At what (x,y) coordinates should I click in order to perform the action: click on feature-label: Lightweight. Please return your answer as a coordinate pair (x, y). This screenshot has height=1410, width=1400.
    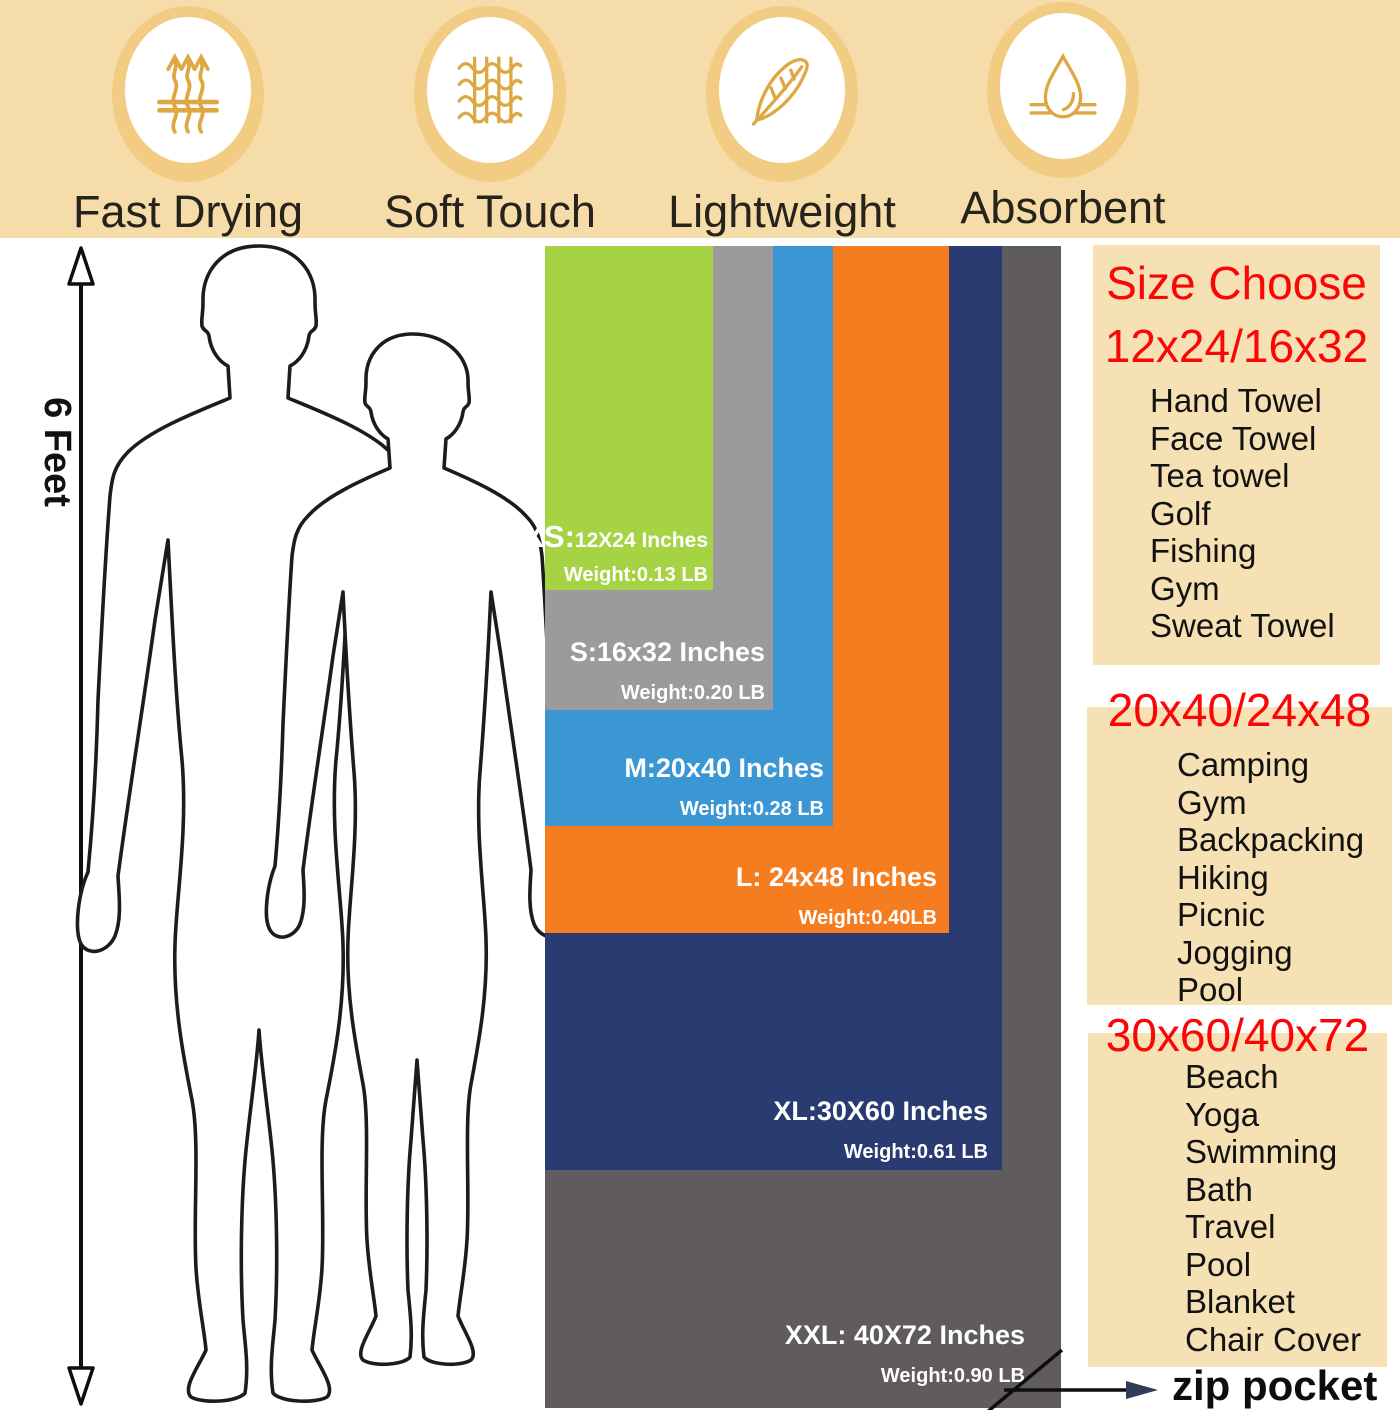
    Looking at the image, I should click on (782, 211).